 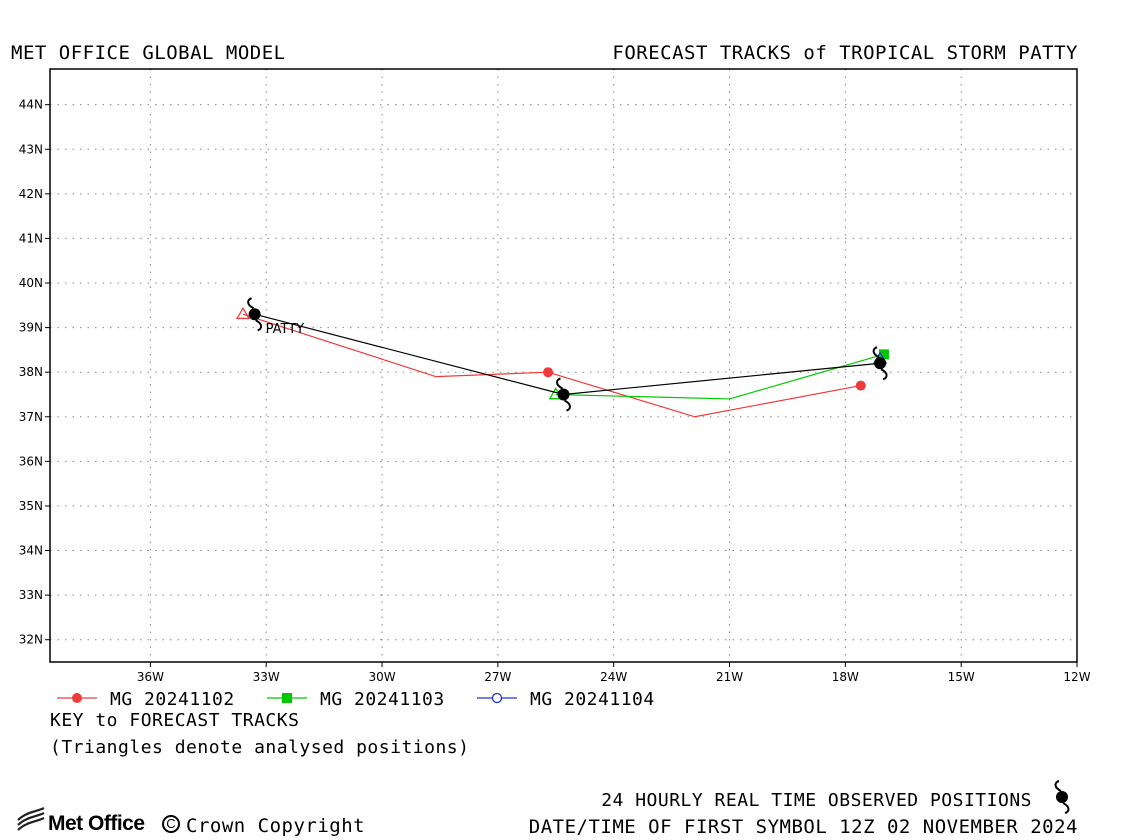 What do you see at coordinates (1076, 677) in the screenshot?
I see `x-tick-label: 12W` at bounding box center [1076, 677].